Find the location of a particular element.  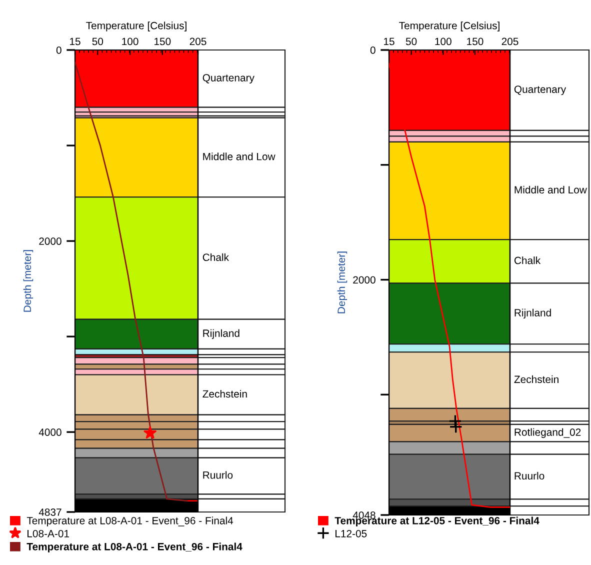

legend-label: L08-A-01 is located at coordinates (49, 534).